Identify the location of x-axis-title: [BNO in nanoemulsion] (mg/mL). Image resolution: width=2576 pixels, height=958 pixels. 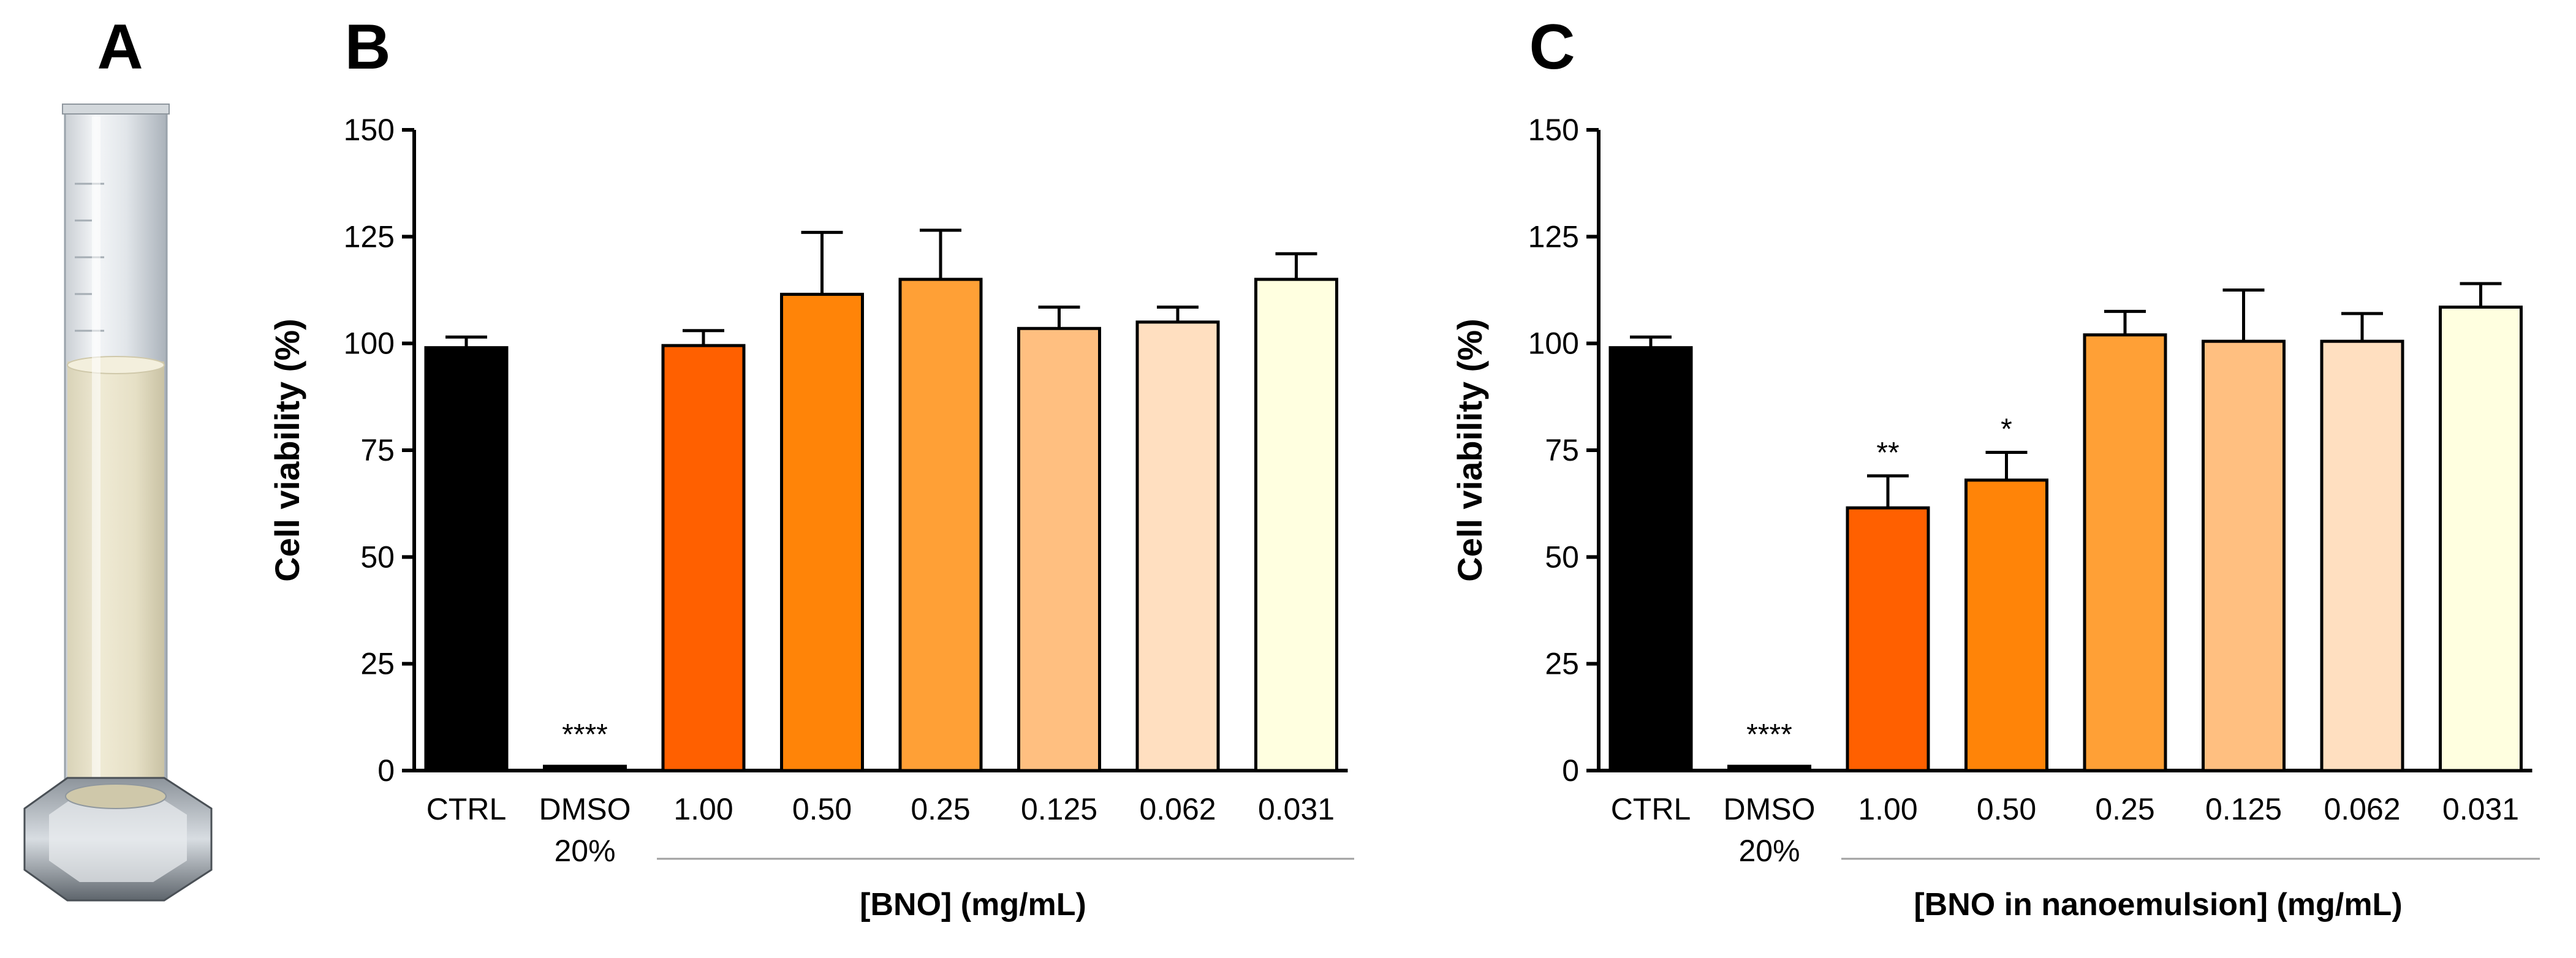
(2158, 905).